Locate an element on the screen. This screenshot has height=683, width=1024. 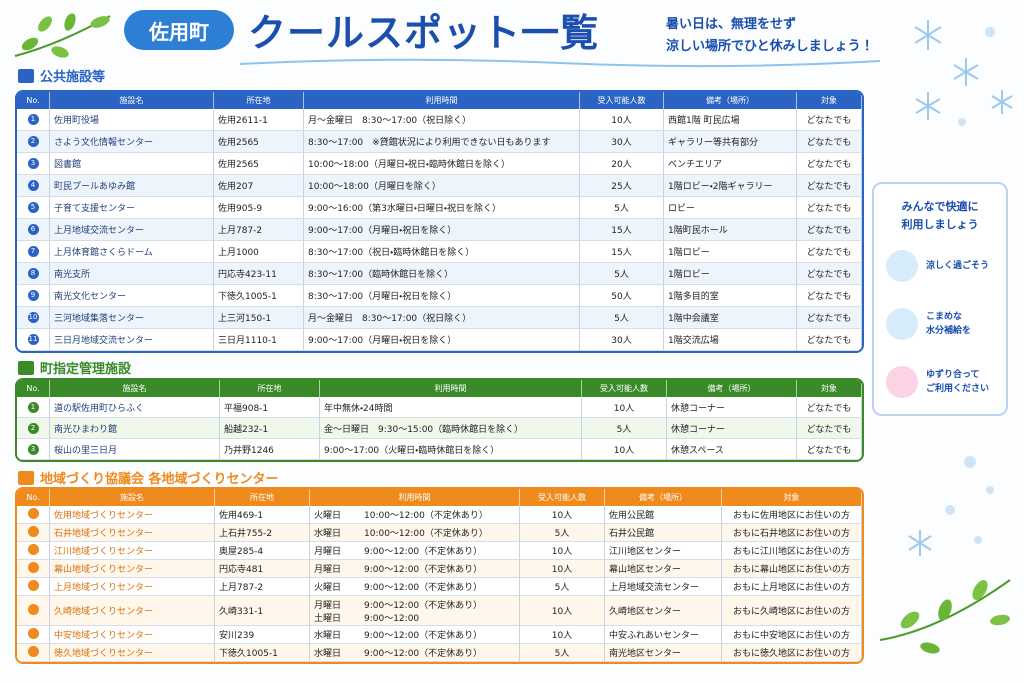
section-title-text: 公共施設等 is located at coordinates (73, 77).